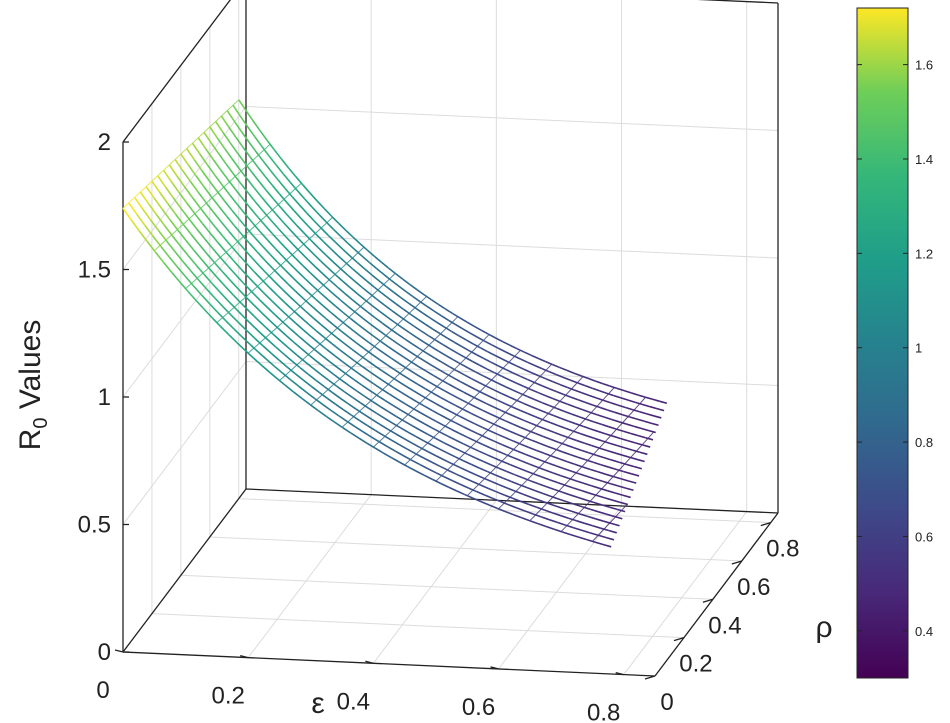 Image resolution: width=950 pixels, height=723 pixels. What do you see at coordinates (685, 593) in the screenshot?
I see `grid-line` at bounding box center [685, 593].